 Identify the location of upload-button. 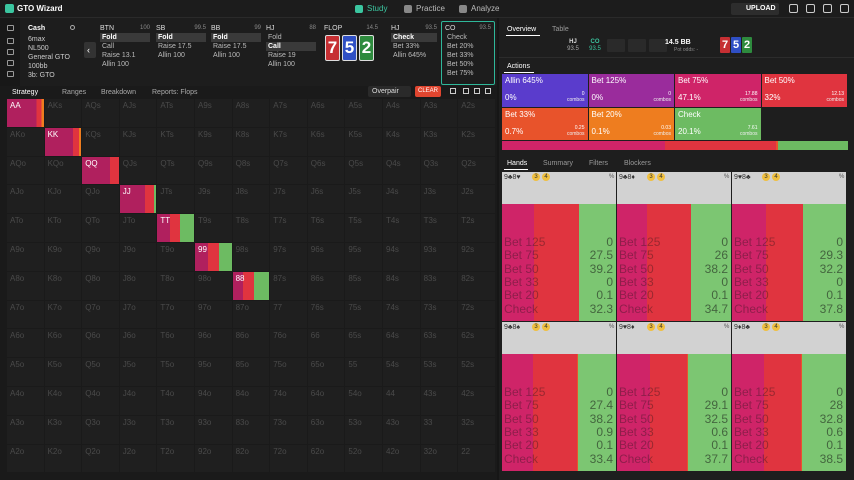
(755, 9).